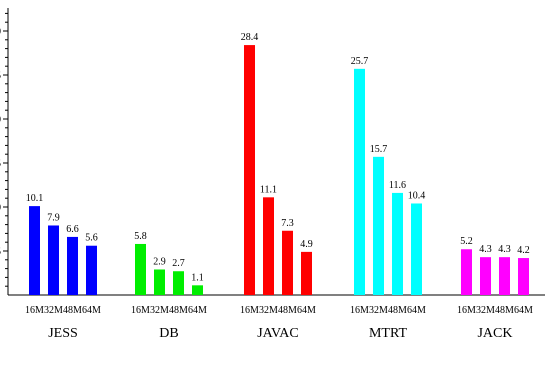 Image resolution: width=550 pixels, height=367 pixels. Describe the element at coordinates (249, 170) in the screenshot. I see `bar-javac-16m` at that location.